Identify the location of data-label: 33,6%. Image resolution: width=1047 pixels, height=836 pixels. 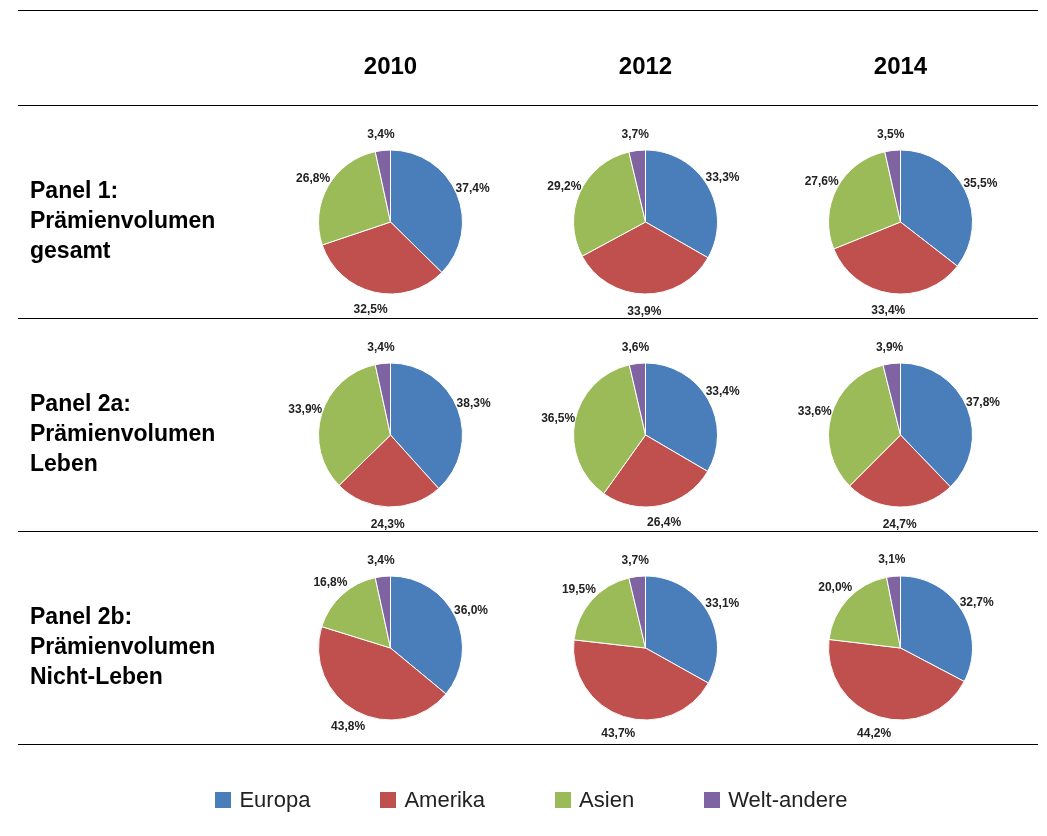
(815, 411).